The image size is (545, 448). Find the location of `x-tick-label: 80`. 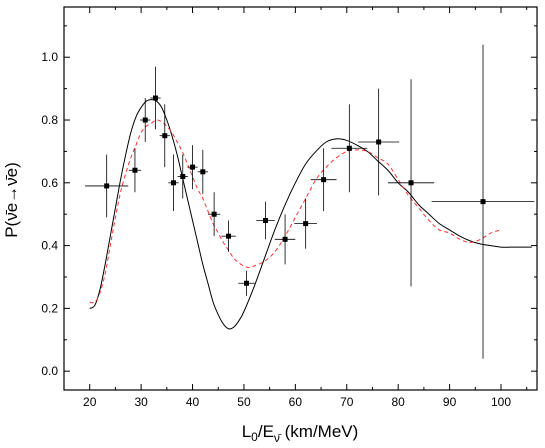

x-tick-label: 80 is located at coordinates (399, 402).